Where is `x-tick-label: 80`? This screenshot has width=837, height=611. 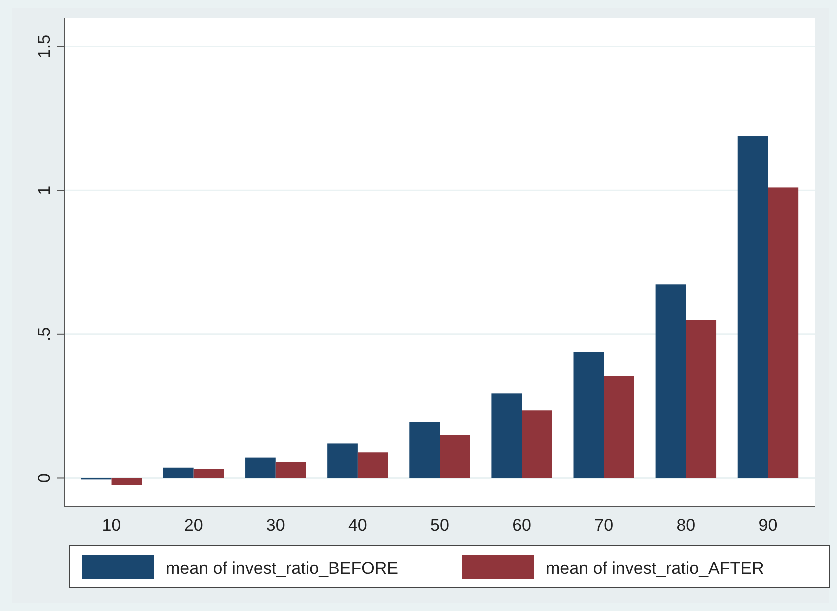
x-tick-label: 80 is located at coordinates (686, 525).